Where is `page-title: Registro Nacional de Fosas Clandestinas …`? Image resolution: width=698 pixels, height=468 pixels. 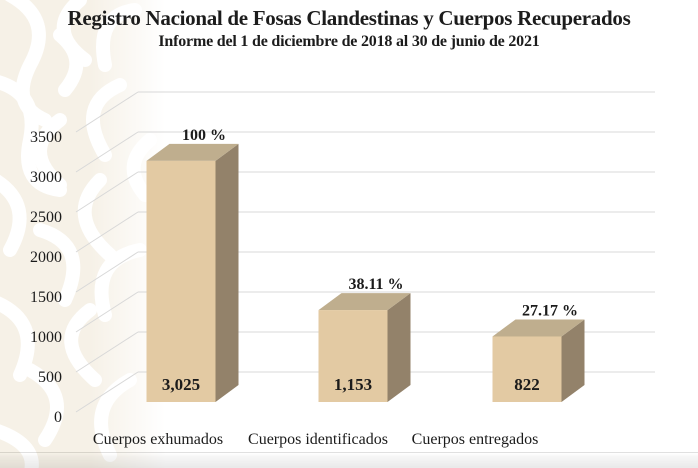 page-title: Registro Nacional de Fosas Clandestinas … is located at coordinates (349, 18).